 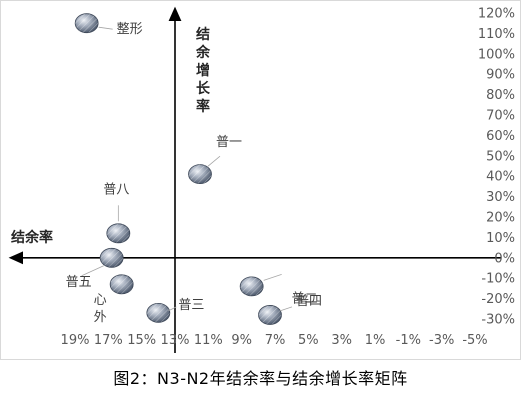 I want to click on x-tick-label: 11%, so click(x=208, y=340).